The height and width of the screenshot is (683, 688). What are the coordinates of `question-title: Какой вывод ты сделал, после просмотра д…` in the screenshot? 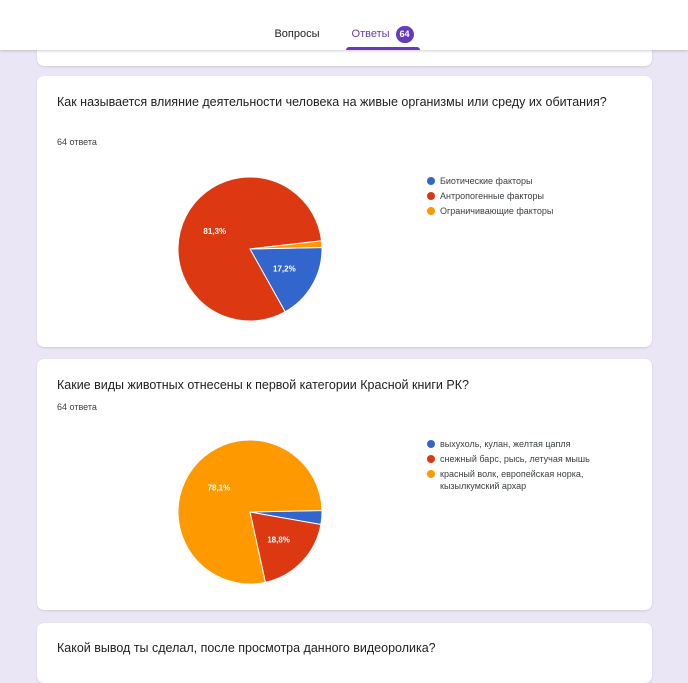 It's located at (246, 648).